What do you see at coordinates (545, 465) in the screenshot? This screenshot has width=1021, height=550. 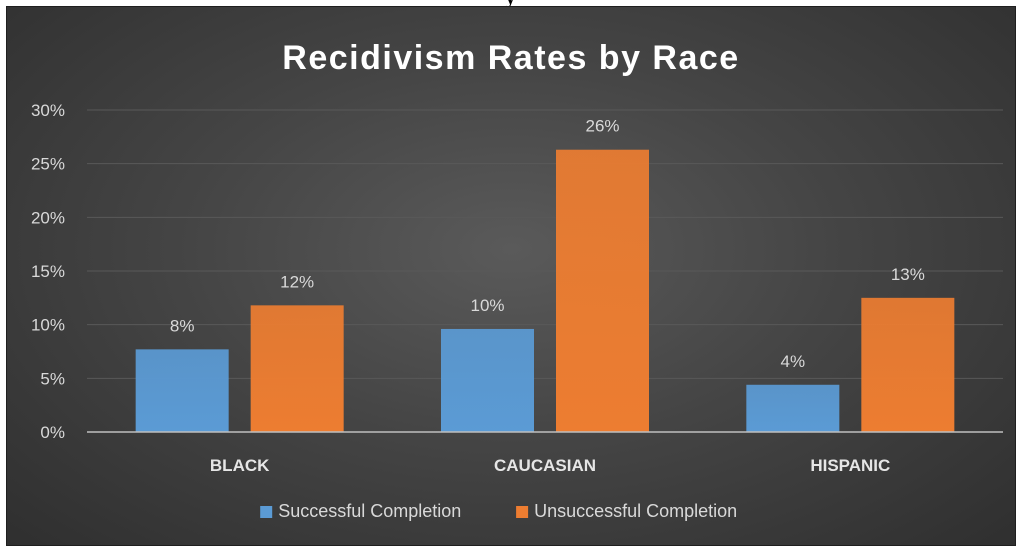 I see `x-category-label: CAUCASIAN` at bounding box center [545, 465].